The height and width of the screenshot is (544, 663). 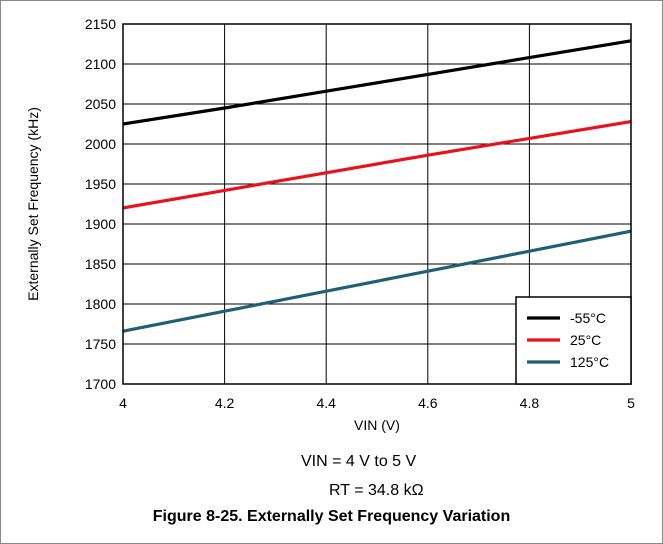 What do you see at coordinates (631, 403) in the screenshot?
I see `x-tick-label: 5` at bounding box center [631, 403].